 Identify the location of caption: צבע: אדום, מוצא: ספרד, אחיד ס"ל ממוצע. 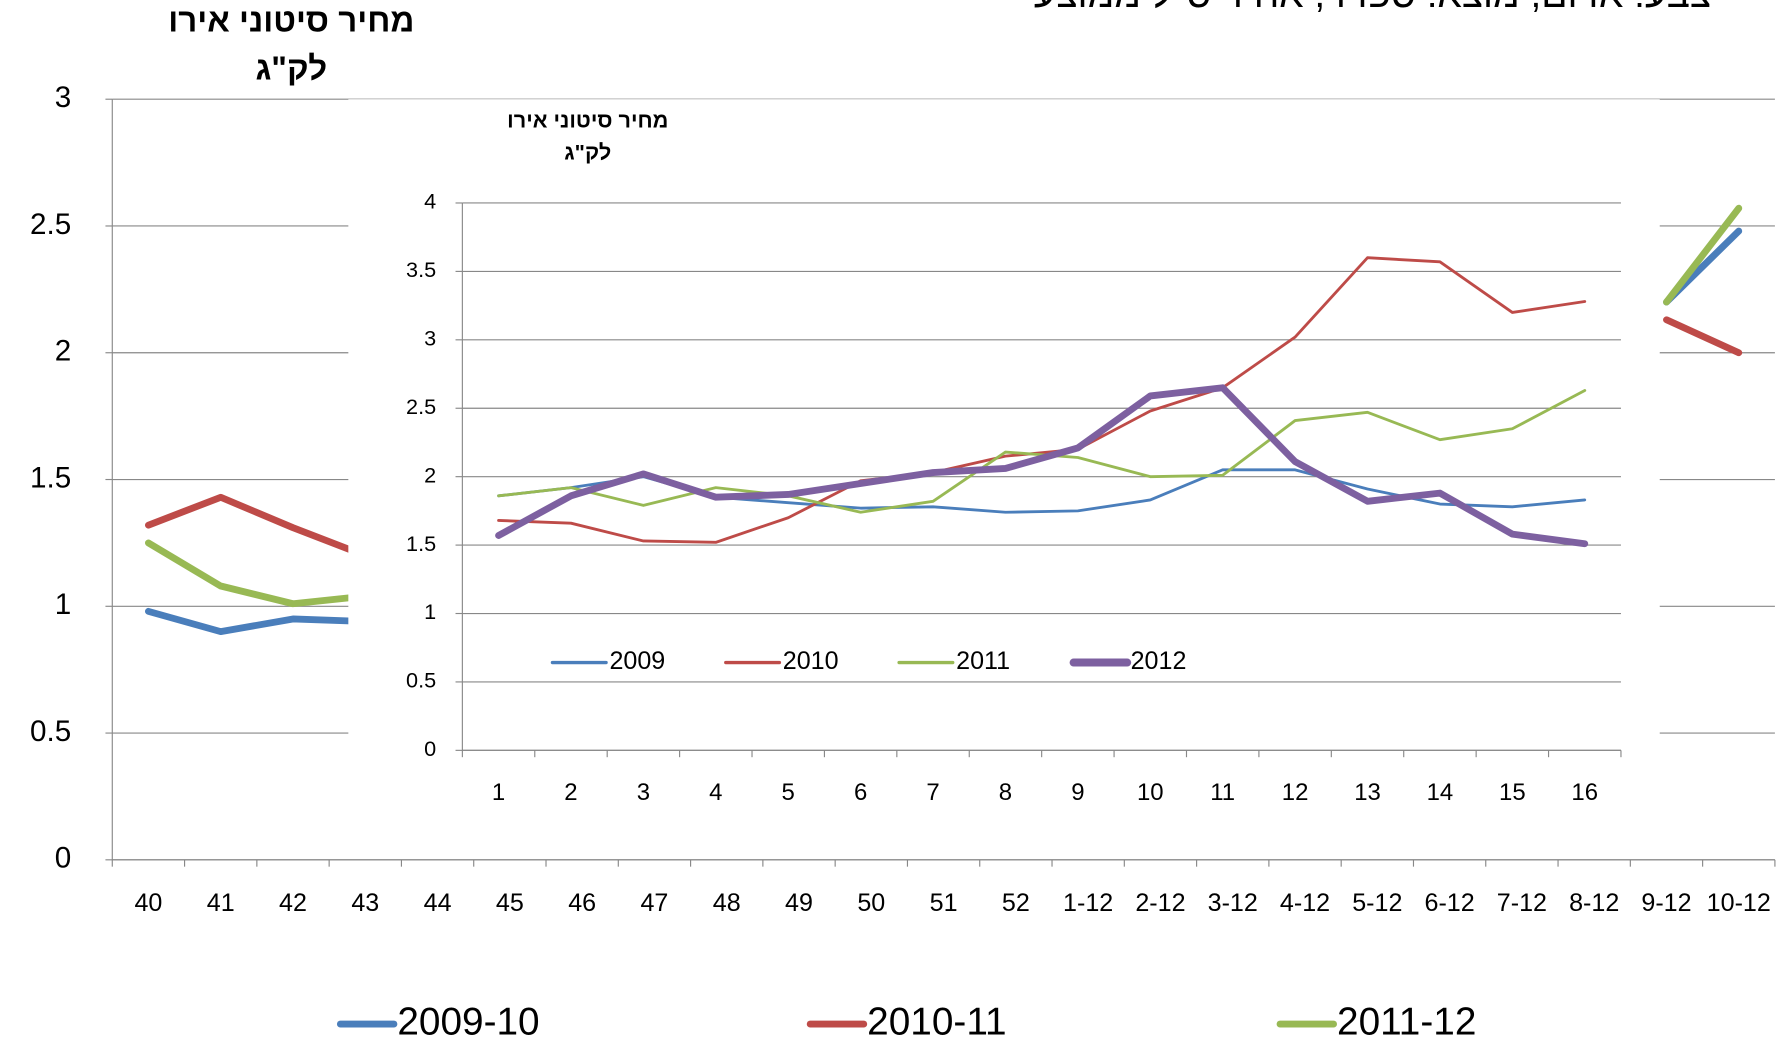
(1372, 8).